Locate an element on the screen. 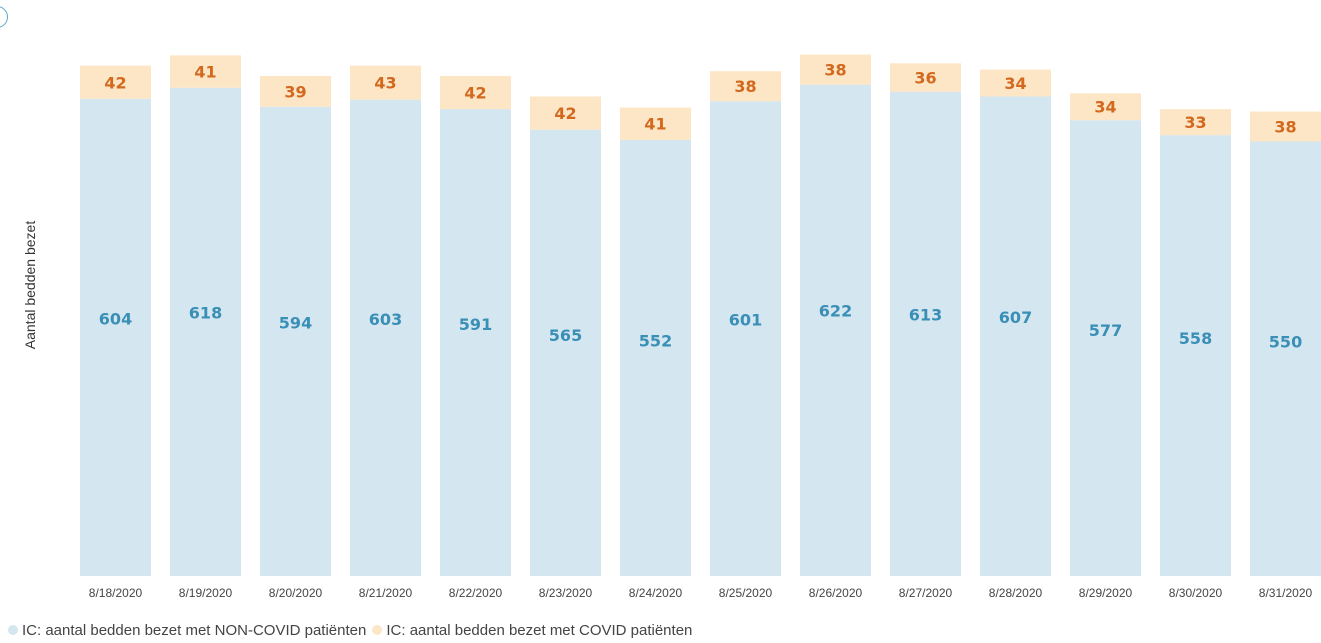 This screenshot has width=1321, height=643. bar-covid-8/23/2020 is located at coordinates (565, 113).